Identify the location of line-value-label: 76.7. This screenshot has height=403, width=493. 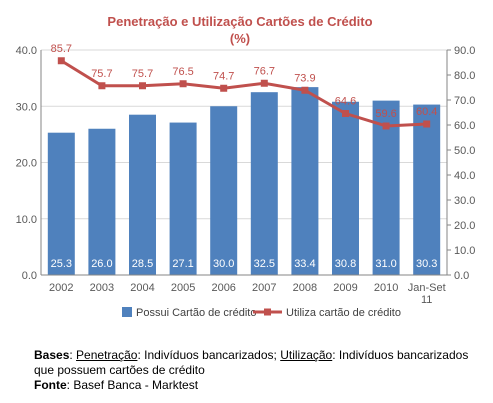
(264, 71).